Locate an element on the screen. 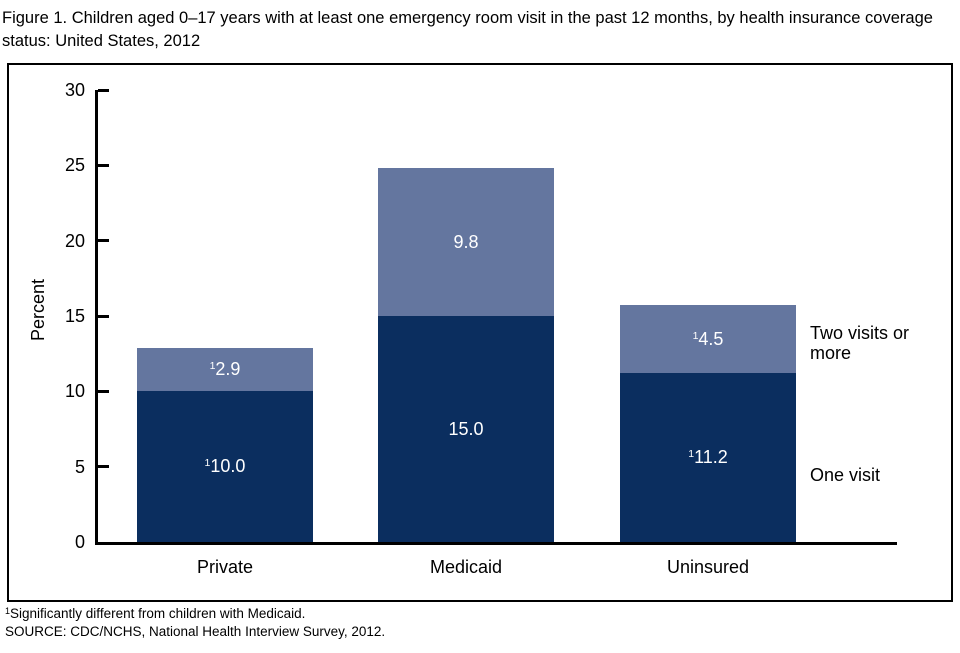 The height and width of the screenshot is (653, 960). bar-value-label: 15.0 is located at coordinates (466, 428).